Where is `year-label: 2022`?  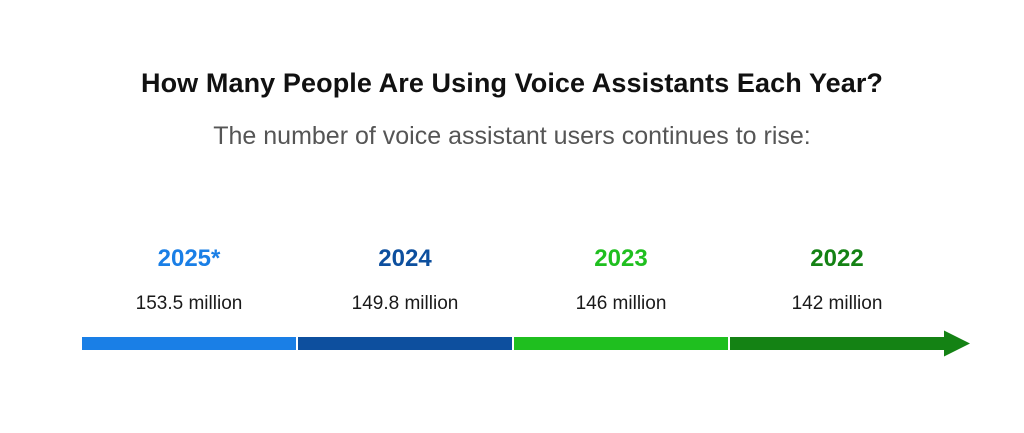
year-label: 2022 is located at coordinates (837, 258).